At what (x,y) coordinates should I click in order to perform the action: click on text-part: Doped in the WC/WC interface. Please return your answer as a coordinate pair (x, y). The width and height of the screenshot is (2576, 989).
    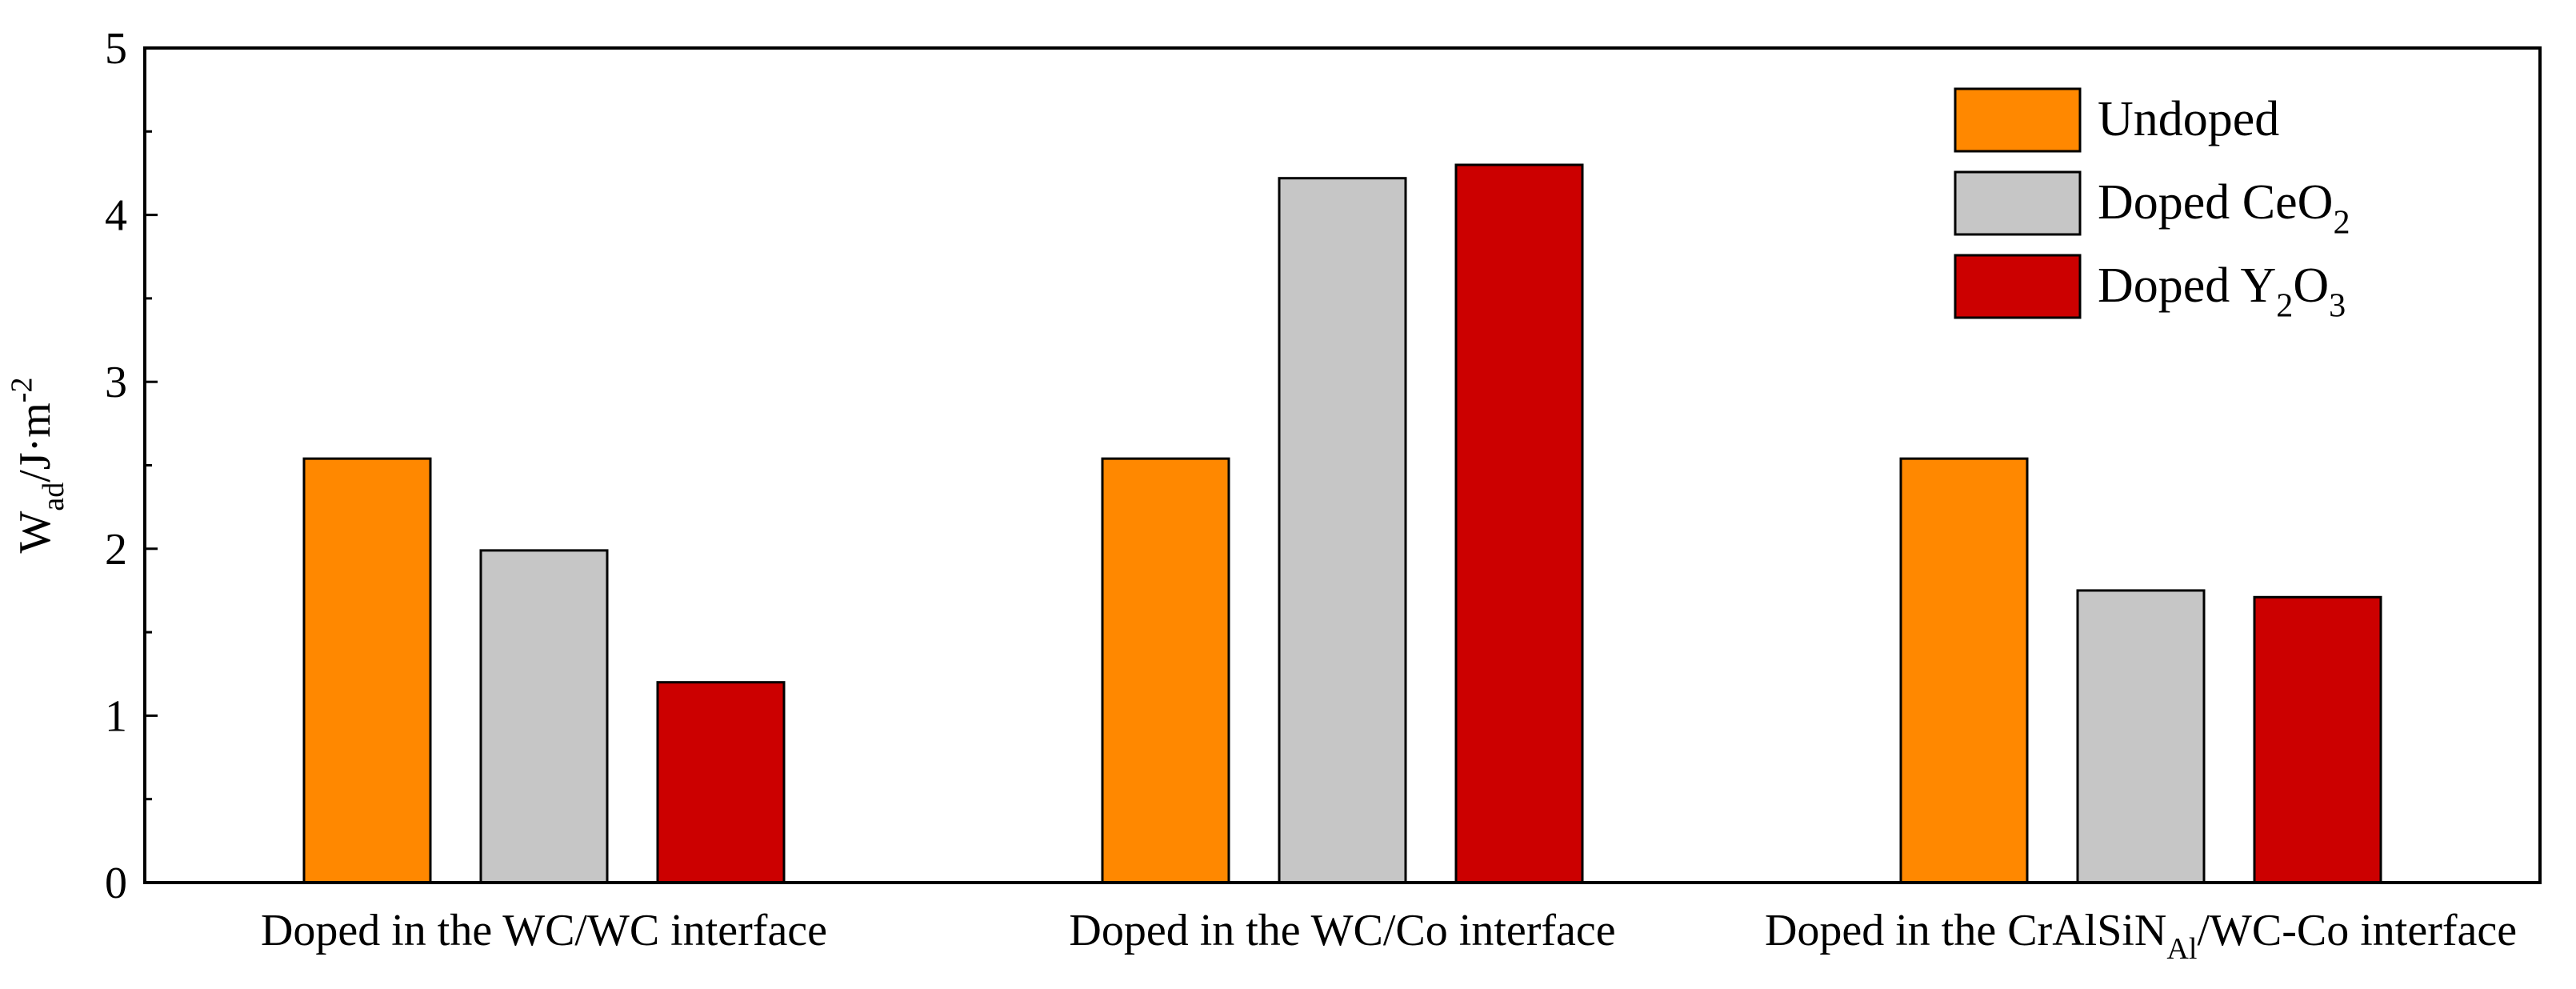
    Looking at the image, I should click on (544, 930).